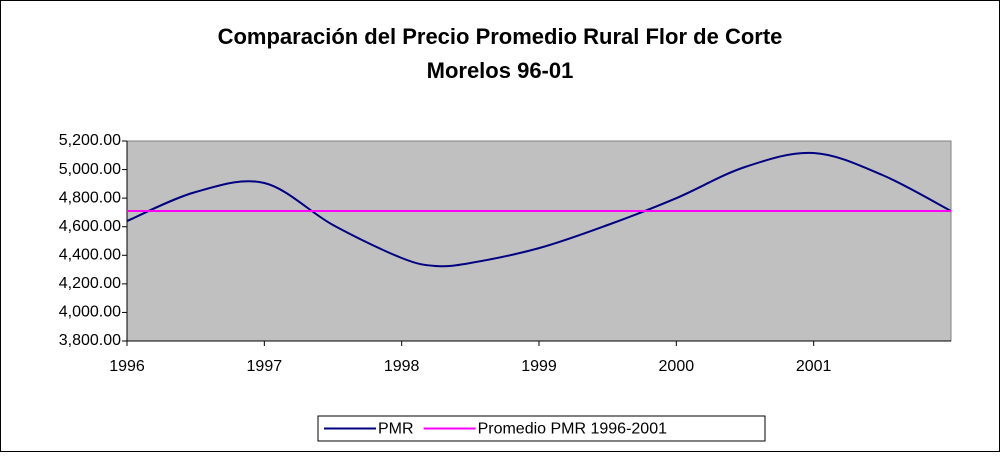  Describe the element at coordinates (90, 312) in the screenshot. I see `y-tick-label: 4,000.00` at that location.